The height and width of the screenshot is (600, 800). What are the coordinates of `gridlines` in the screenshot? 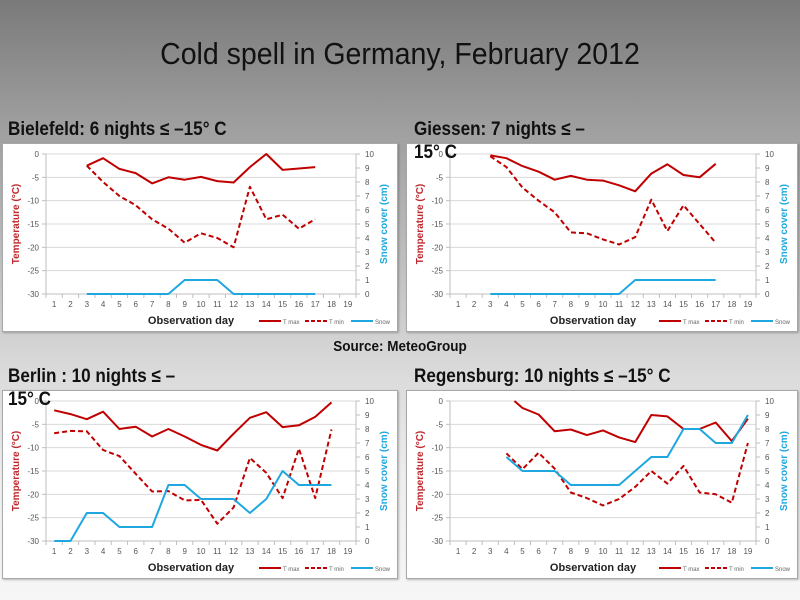 It's located at (201, 225).